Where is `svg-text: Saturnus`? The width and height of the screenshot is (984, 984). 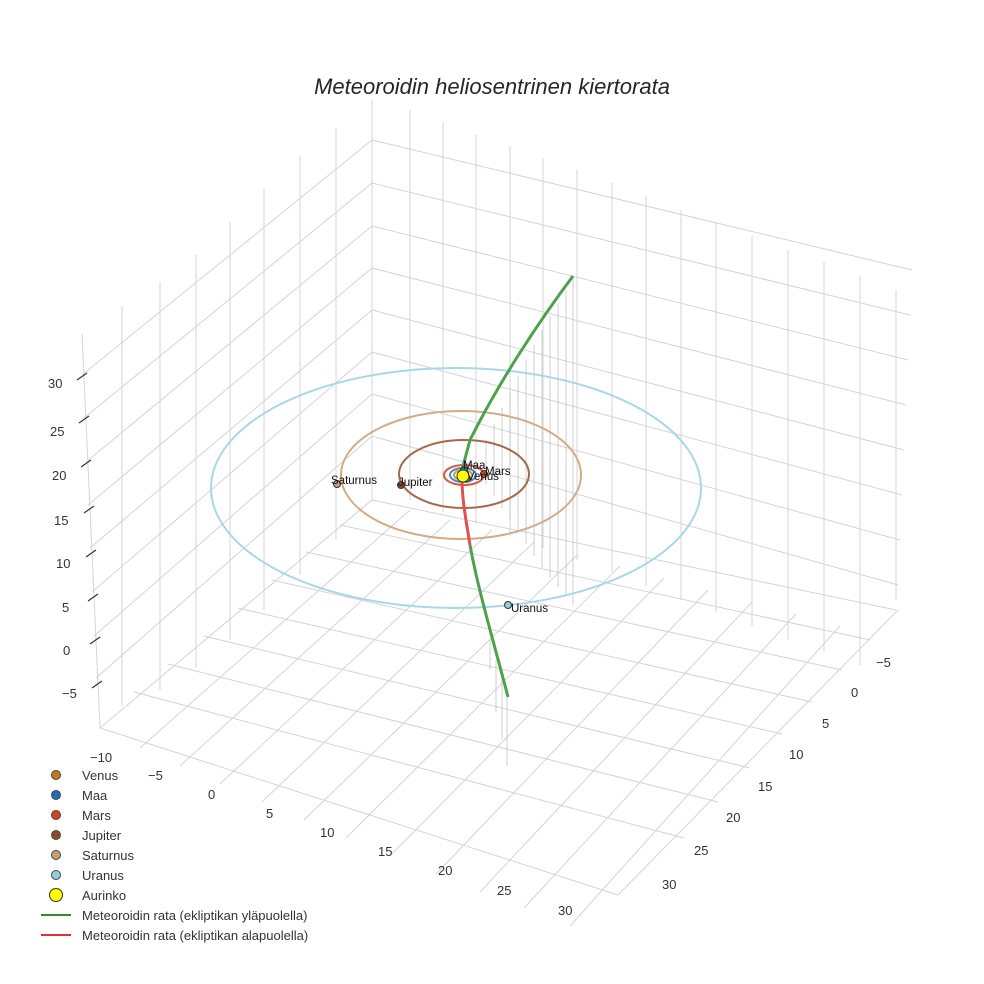
svg-text: Saturnus is located at coordinates (354, 481).